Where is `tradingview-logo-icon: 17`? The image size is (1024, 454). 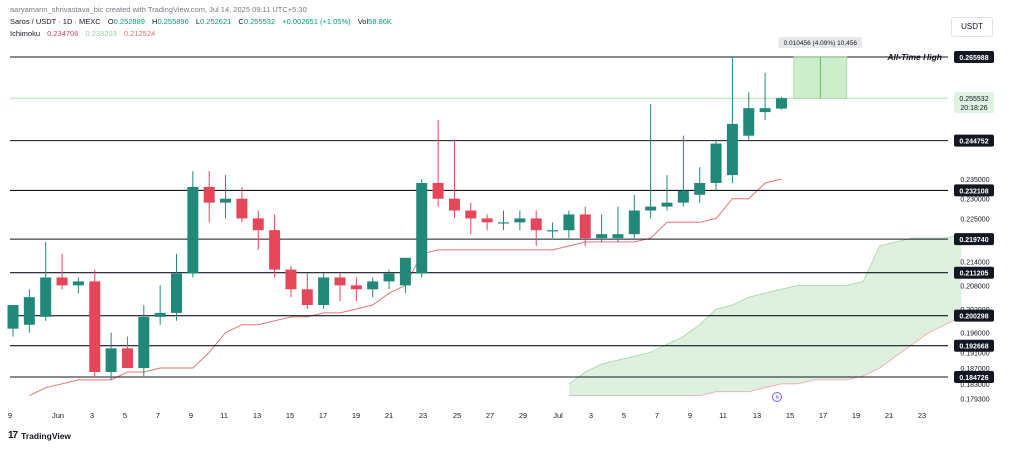
tradingview-logo-icon: 17 is located at coordinates (13, 435).